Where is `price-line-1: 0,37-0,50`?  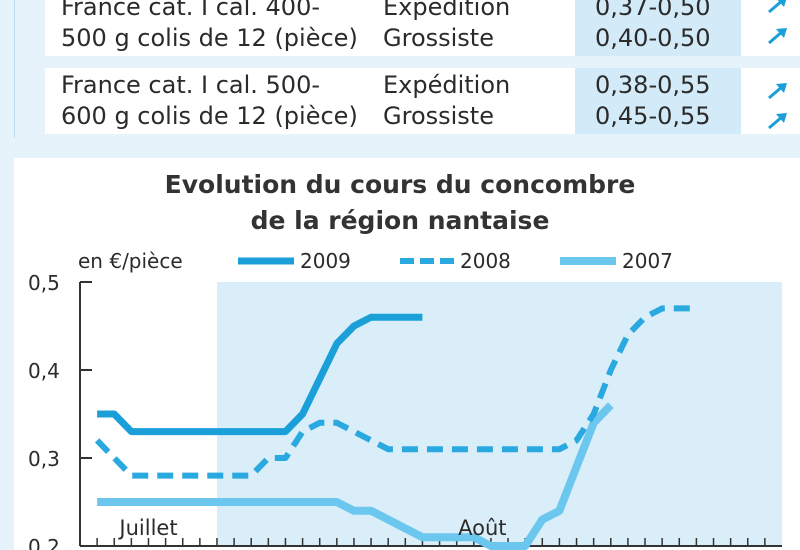 price-line-1: 0,37-0,50 is located at coordinates (653, 10).